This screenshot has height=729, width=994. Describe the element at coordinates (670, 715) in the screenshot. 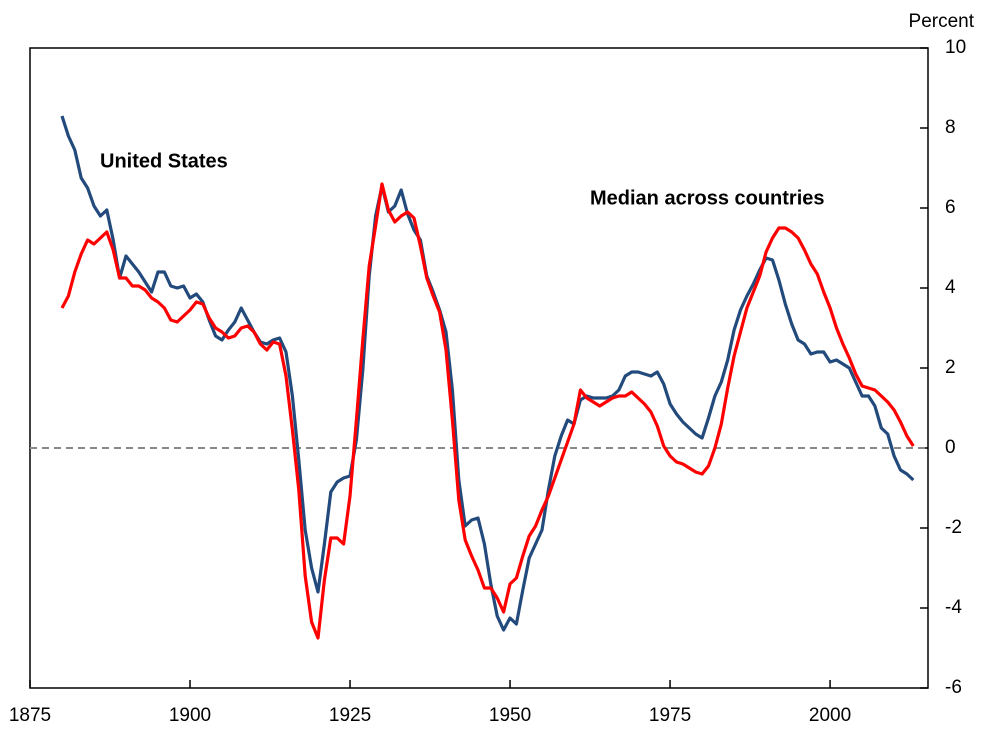

I see `x-tick-label: 1975` at that location.